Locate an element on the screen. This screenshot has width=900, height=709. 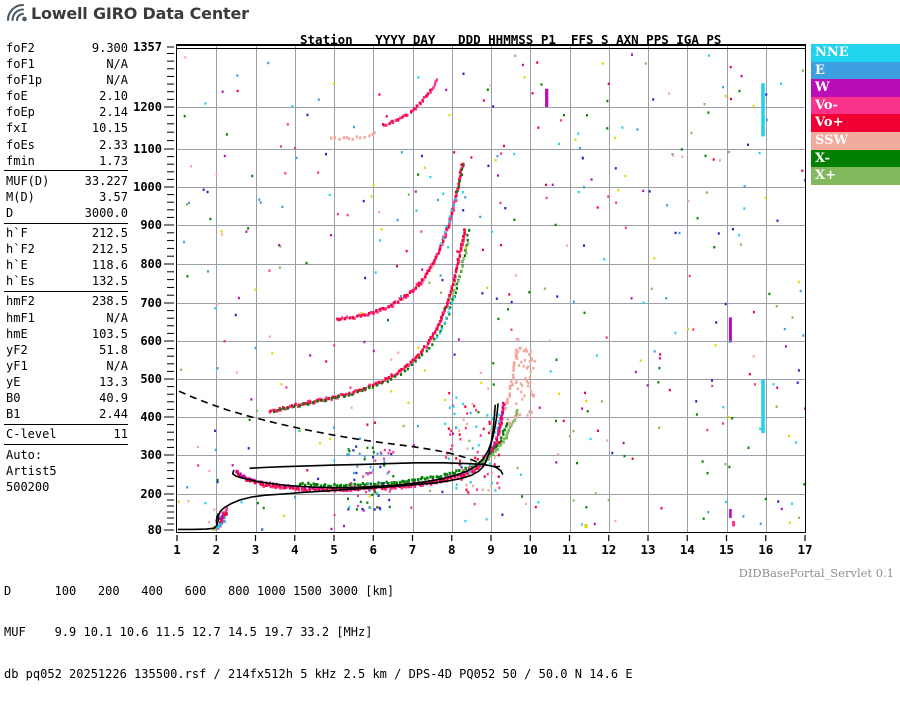
param-value: 2.14 is located at coordinates (113, 112).